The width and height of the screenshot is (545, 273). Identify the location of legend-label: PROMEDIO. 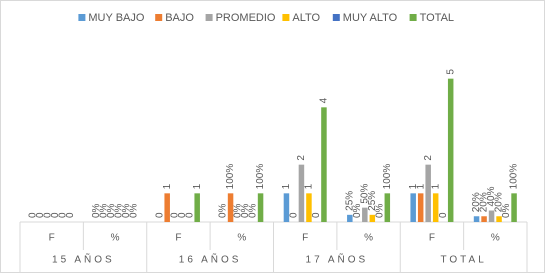
(246, 18).